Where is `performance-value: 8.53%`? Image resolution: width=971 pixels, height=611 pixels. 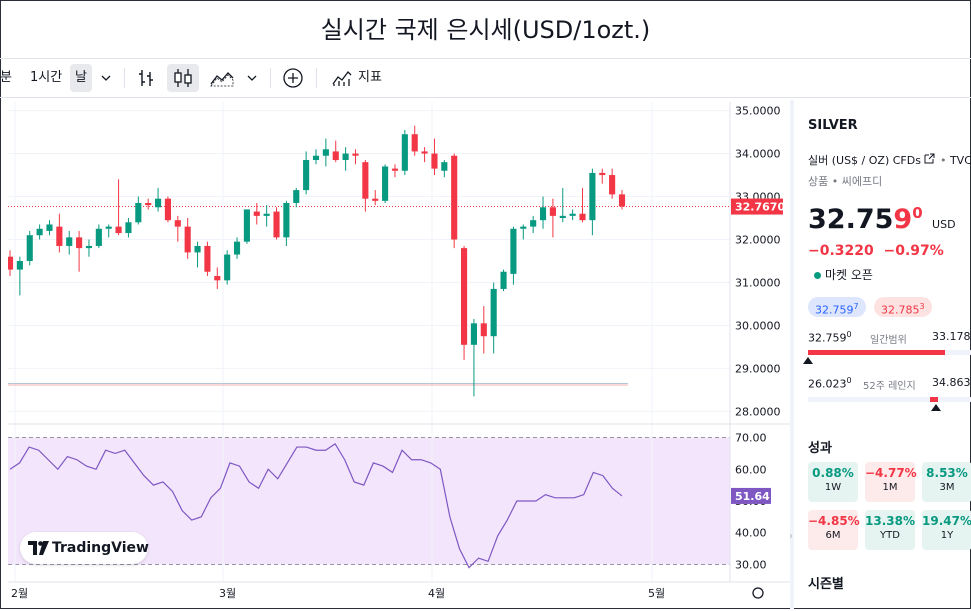 performance-value: 8.53% is located at coordinates (947, 473).